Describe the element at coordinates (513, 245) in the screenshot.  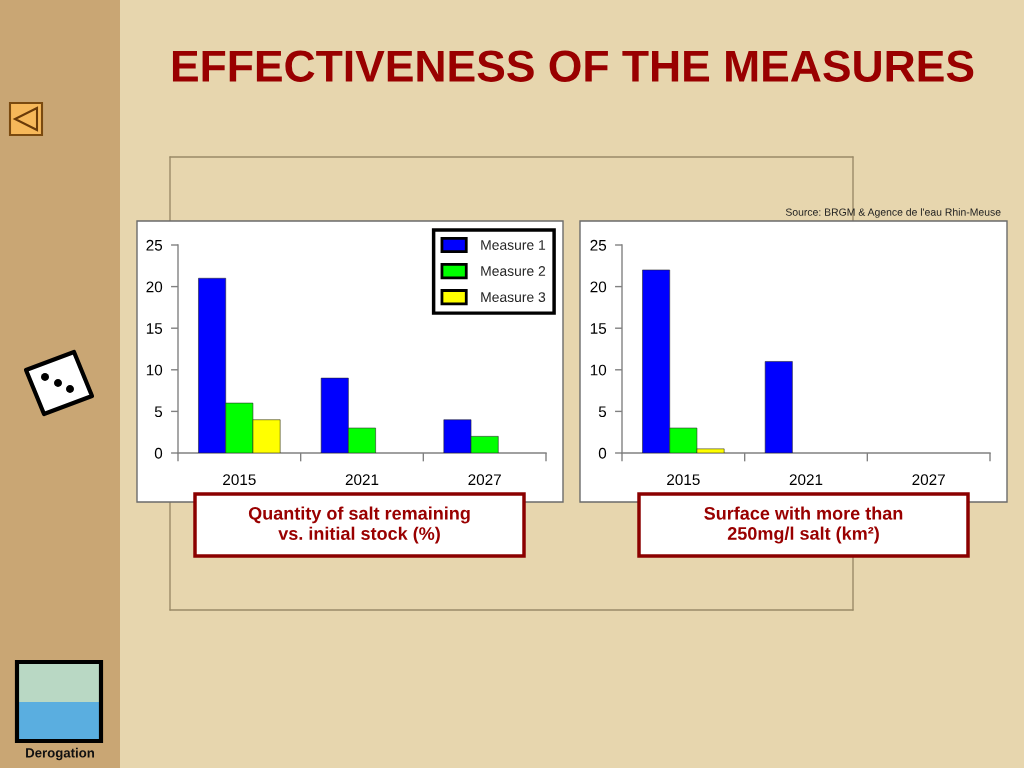
I see `legend-label: Measure 1` at that location.